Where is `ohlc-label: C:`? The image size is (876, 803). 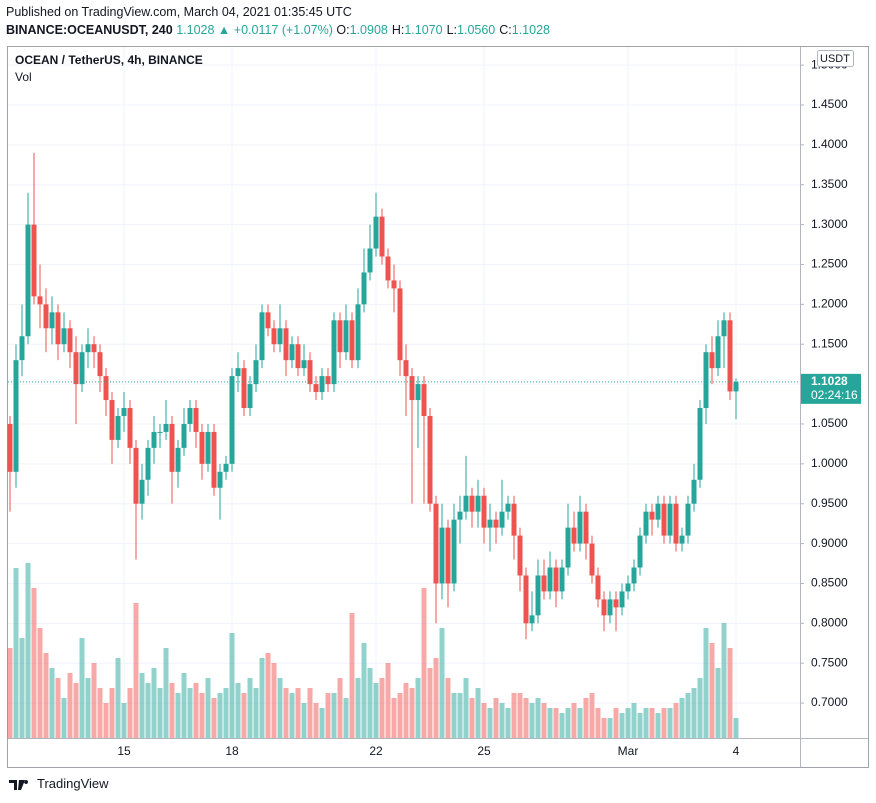 ohlc-label: C: is located at coordinates (505, 30).